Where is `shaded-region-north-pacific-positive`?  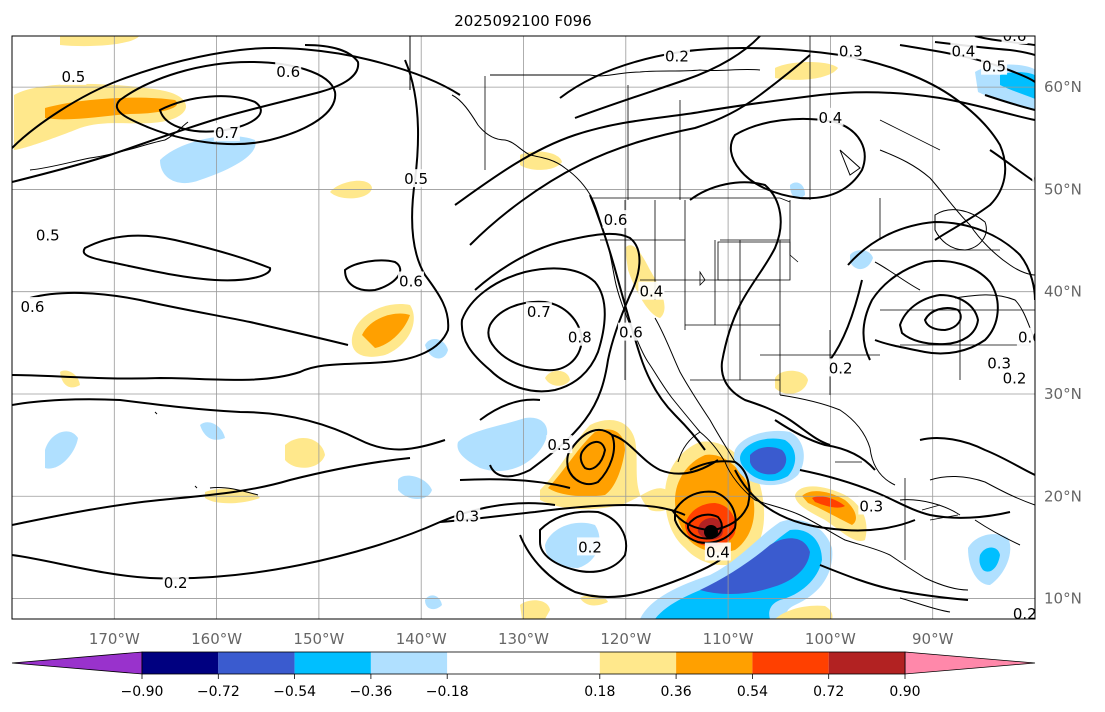 shaded-region-north-pacific-positive is located at coordinates (100, 41).